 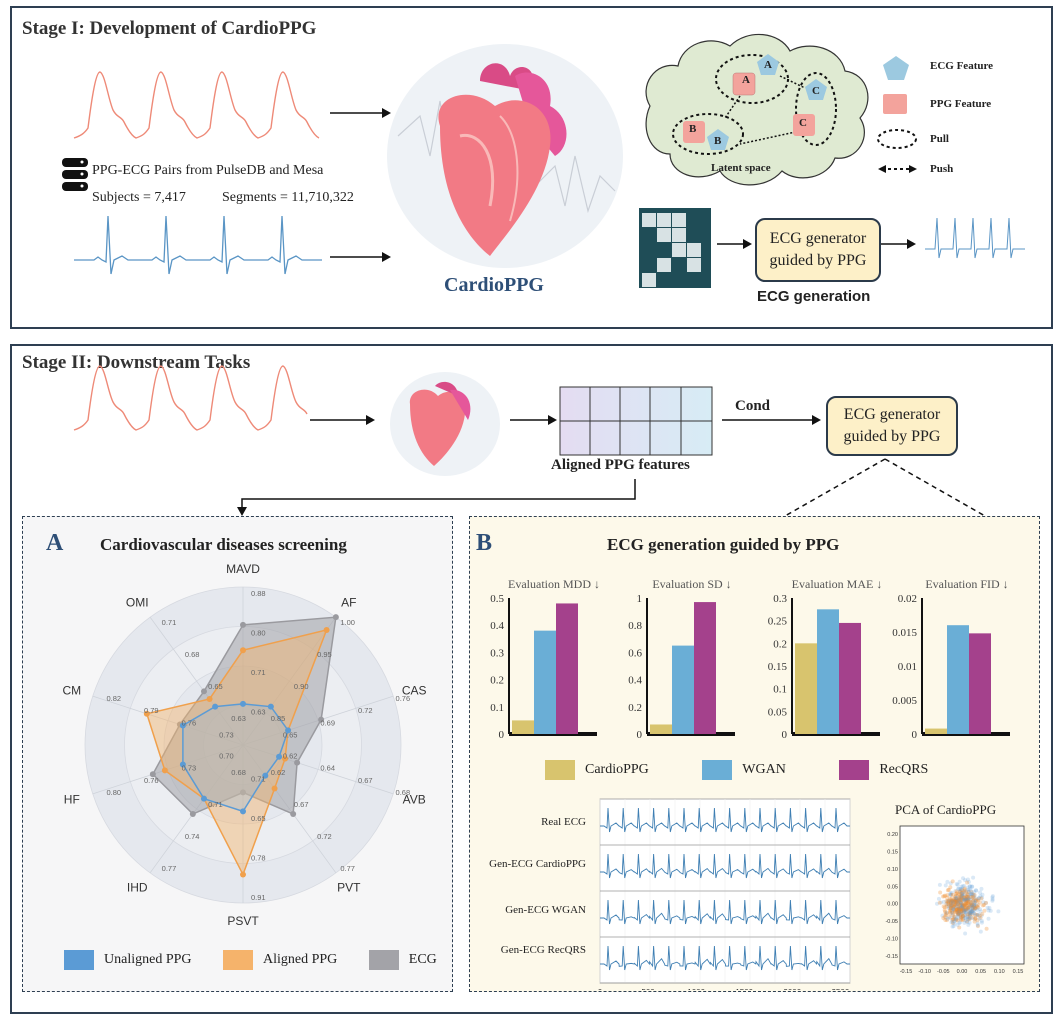 I want to click on latent-label-B2: B, so click(x=718, y=141).